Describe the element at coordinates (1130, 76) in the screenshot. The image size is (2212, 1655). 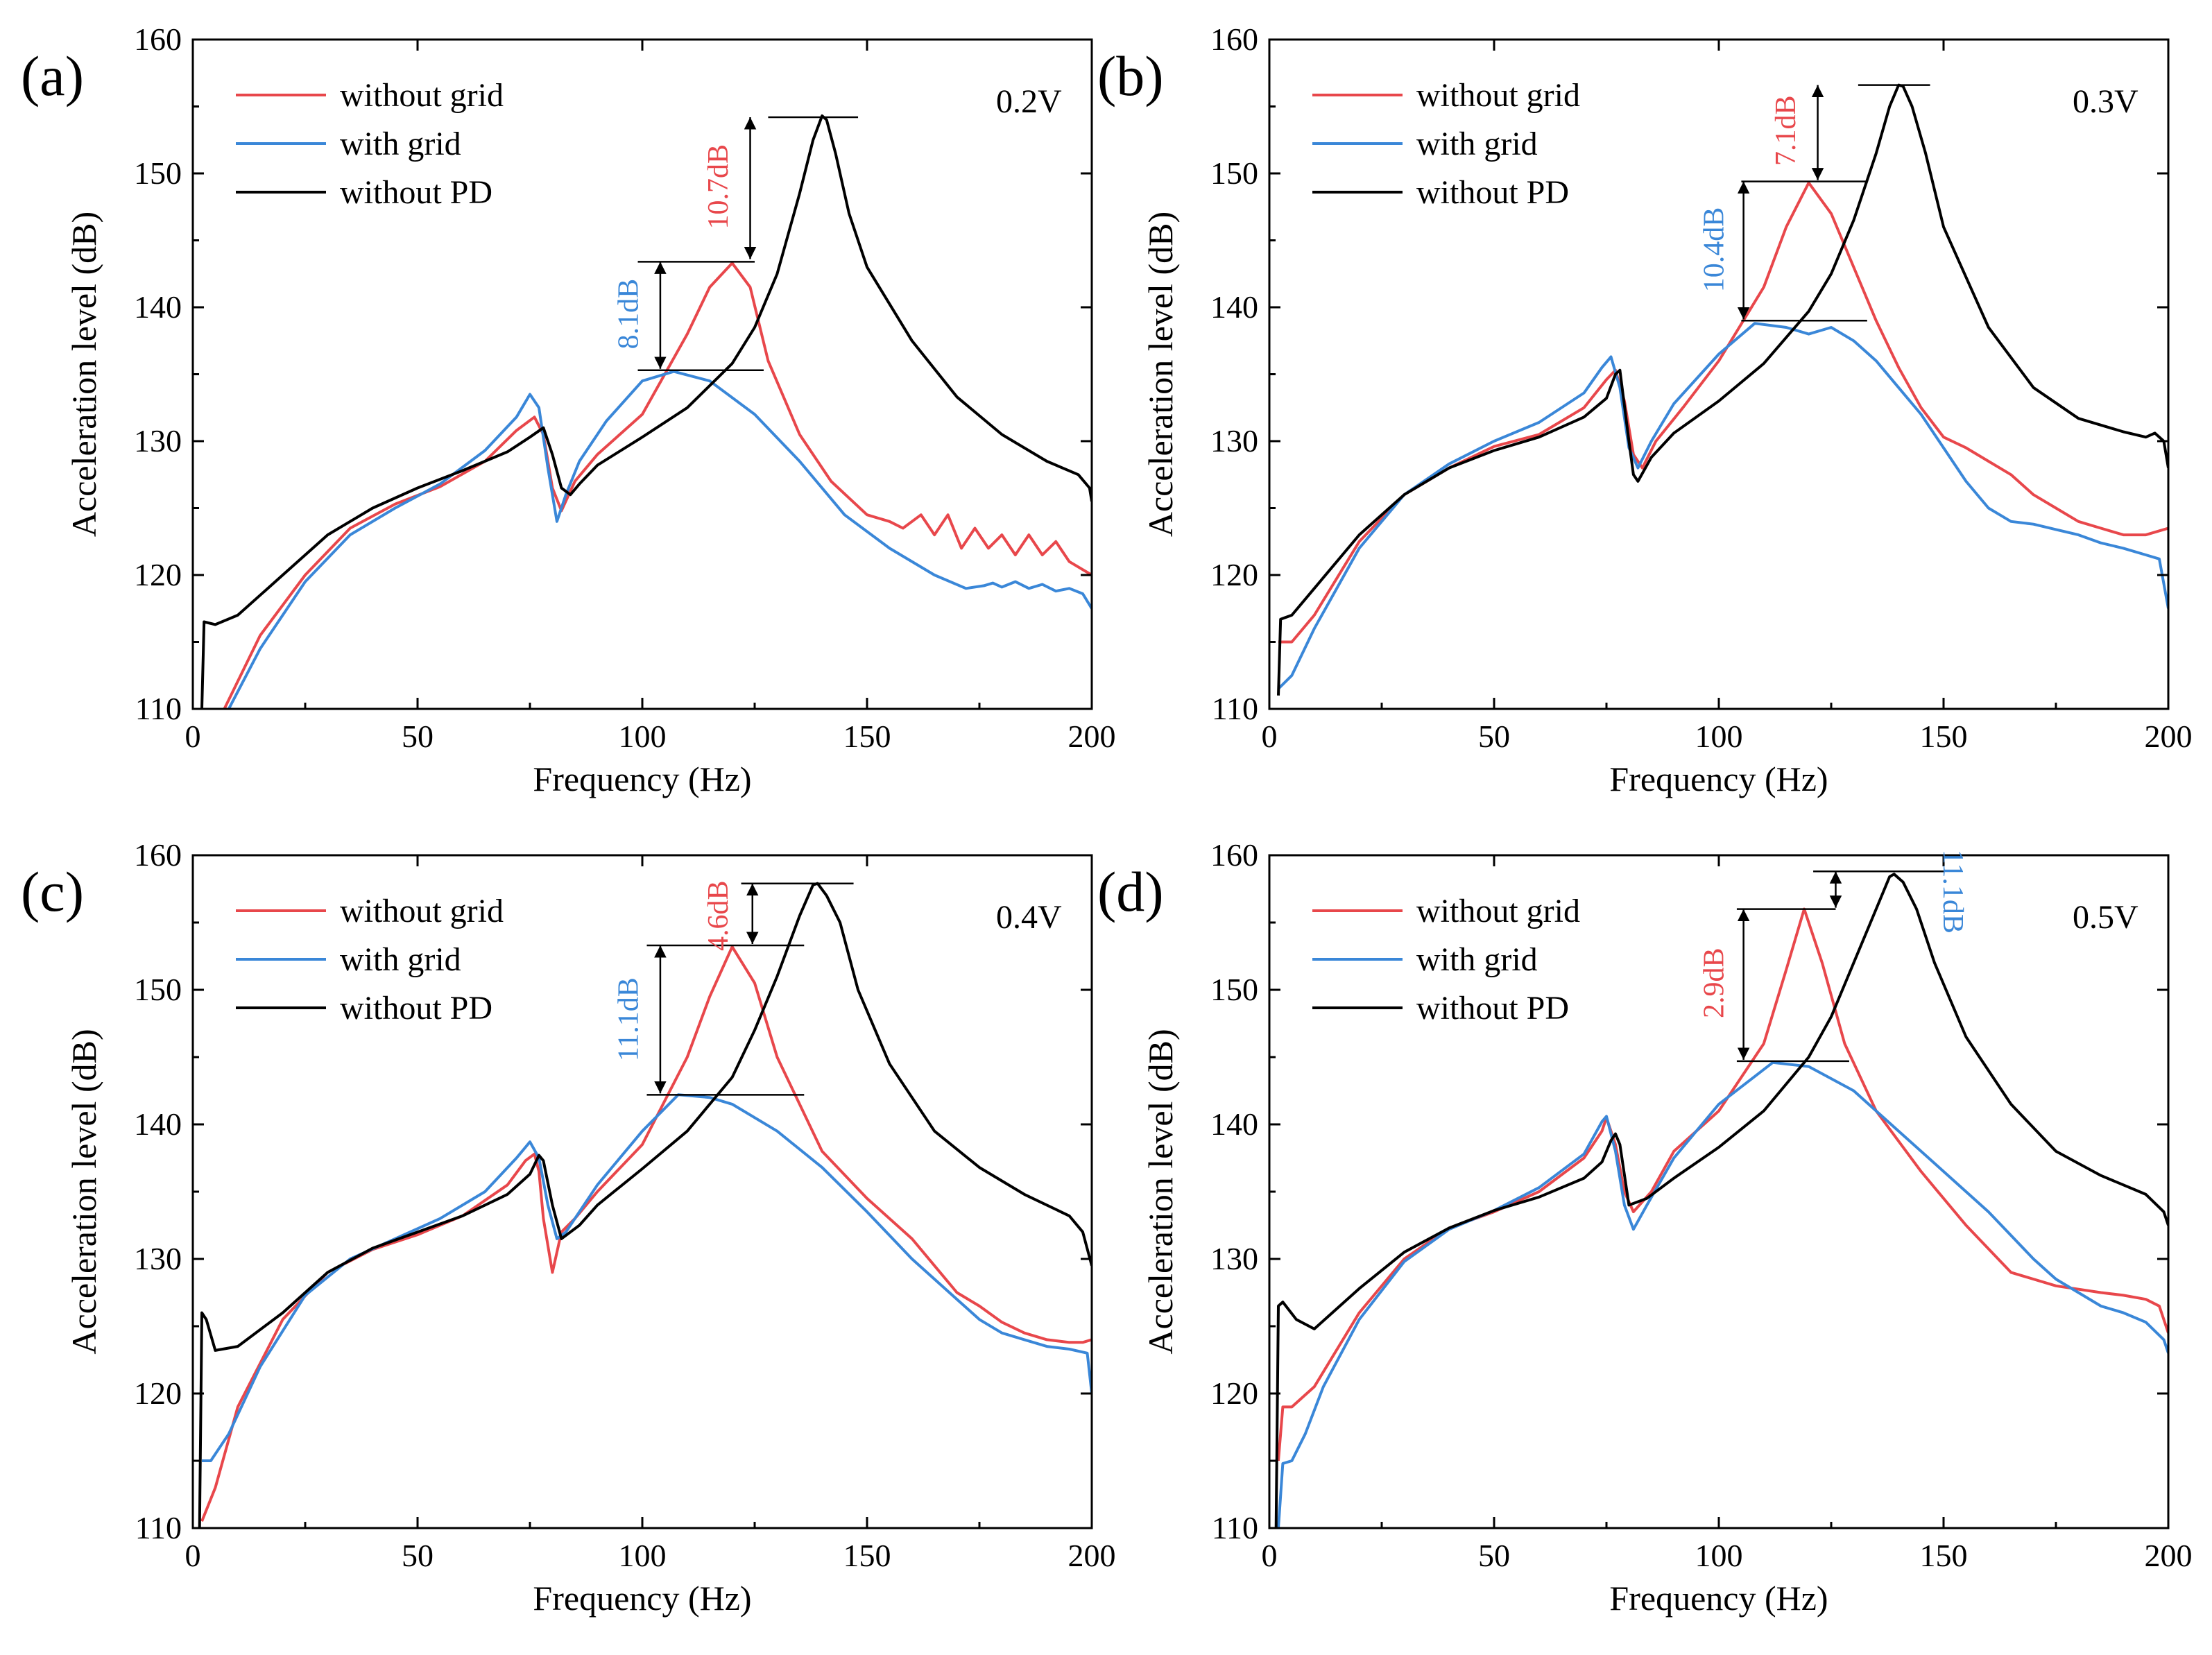
I see `panel-label: (b)` at that location.